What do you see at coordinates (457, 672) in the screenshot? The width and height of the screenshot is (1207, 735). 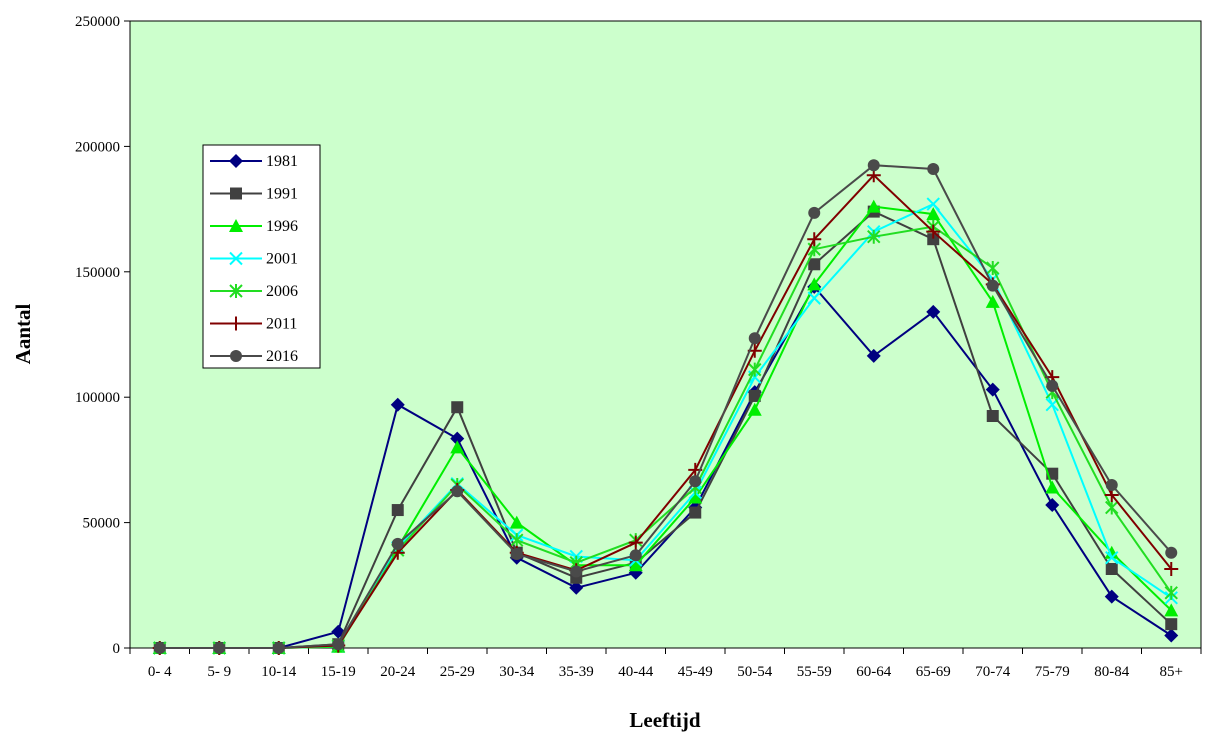 I see `x-tick-label: 25-29` at bounding box center [457, 672].